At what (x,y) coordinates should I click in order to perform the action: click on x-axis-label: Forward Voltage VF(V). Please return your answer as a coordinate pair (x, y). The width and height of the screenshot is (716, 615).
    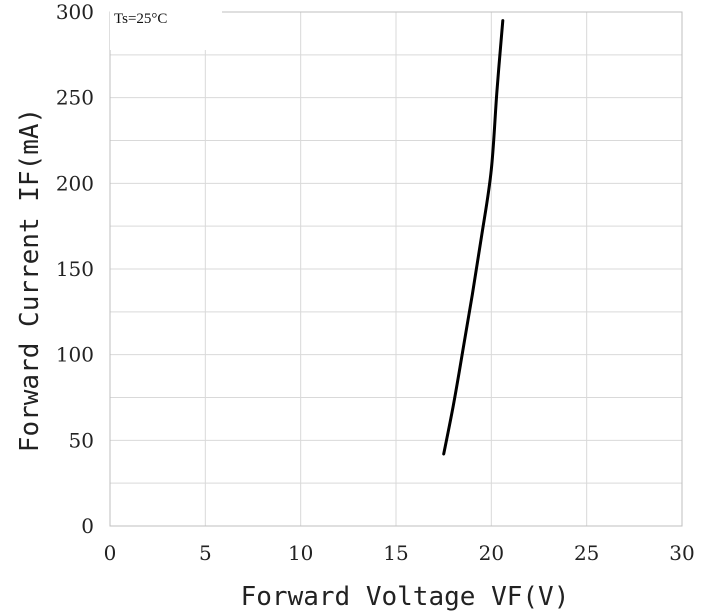
    Looking at the image, I should click on (405, 597).